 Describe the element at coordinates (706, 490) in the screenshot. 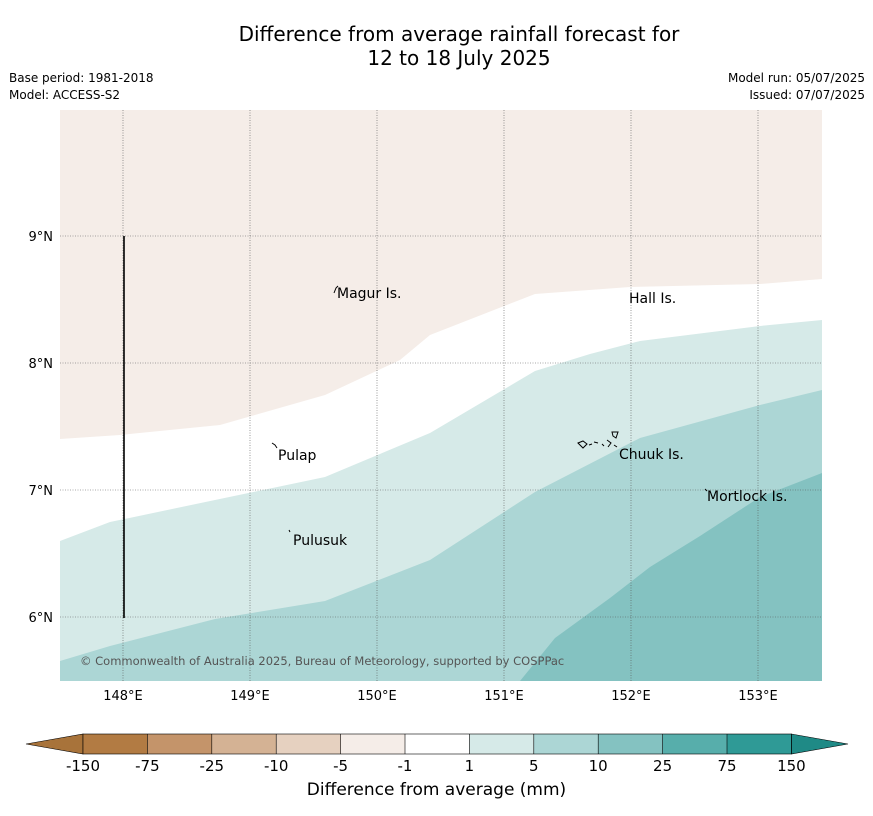

I see `mortlock-island-shape` at that location.